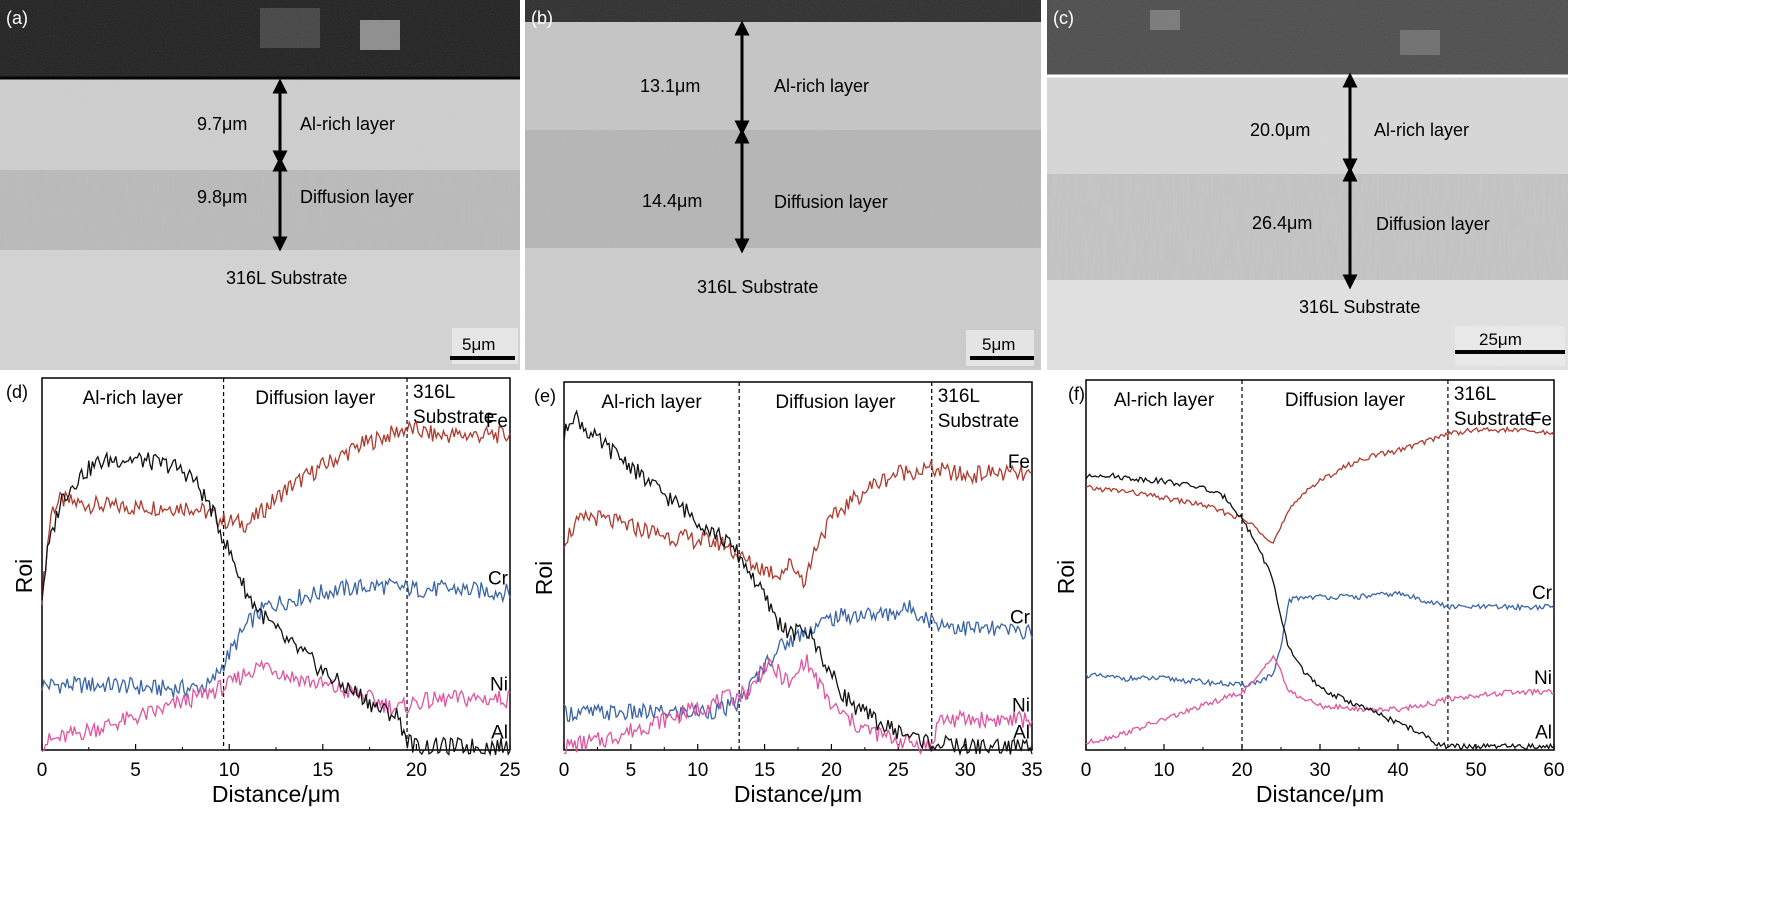  Describe the element at coordinates (222, 197) in the screenshot. I see `thickness-label: 9.8μm` at that location.